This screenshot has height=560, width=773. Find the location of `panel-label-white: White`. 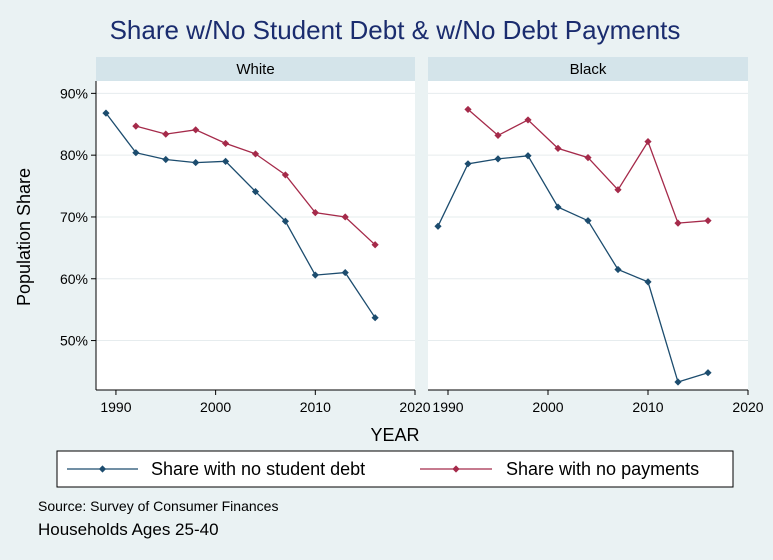

panel-label-white: White is located at coordinates (255, 69).